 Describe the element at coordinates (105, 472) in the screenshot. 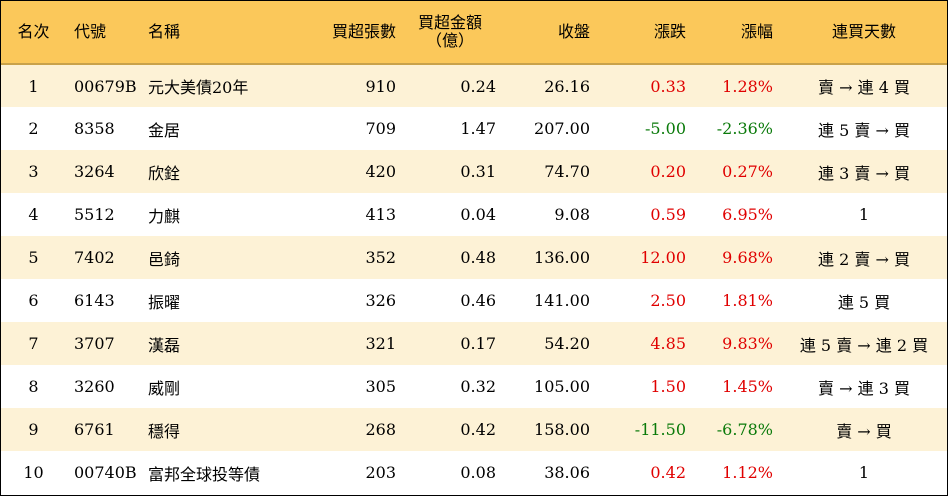

I see `cell-code: 00740B` at that location.